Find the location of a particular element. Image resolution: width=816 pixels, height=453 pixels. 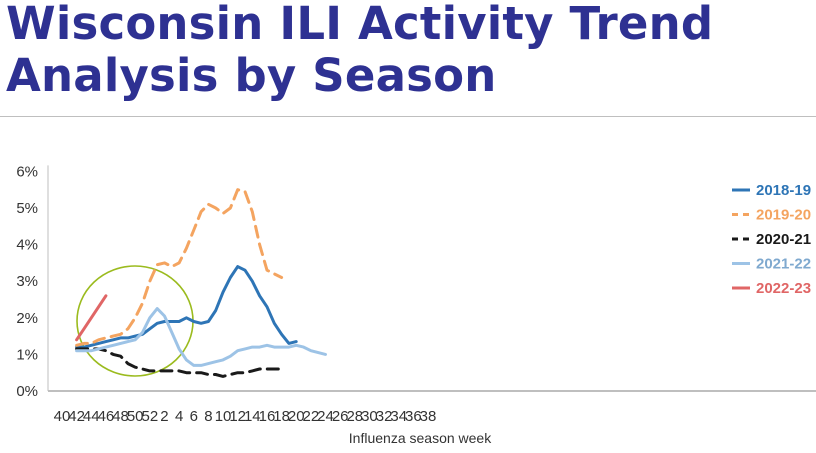

x-tick-label: 2 is located at coordinates (164, 416).